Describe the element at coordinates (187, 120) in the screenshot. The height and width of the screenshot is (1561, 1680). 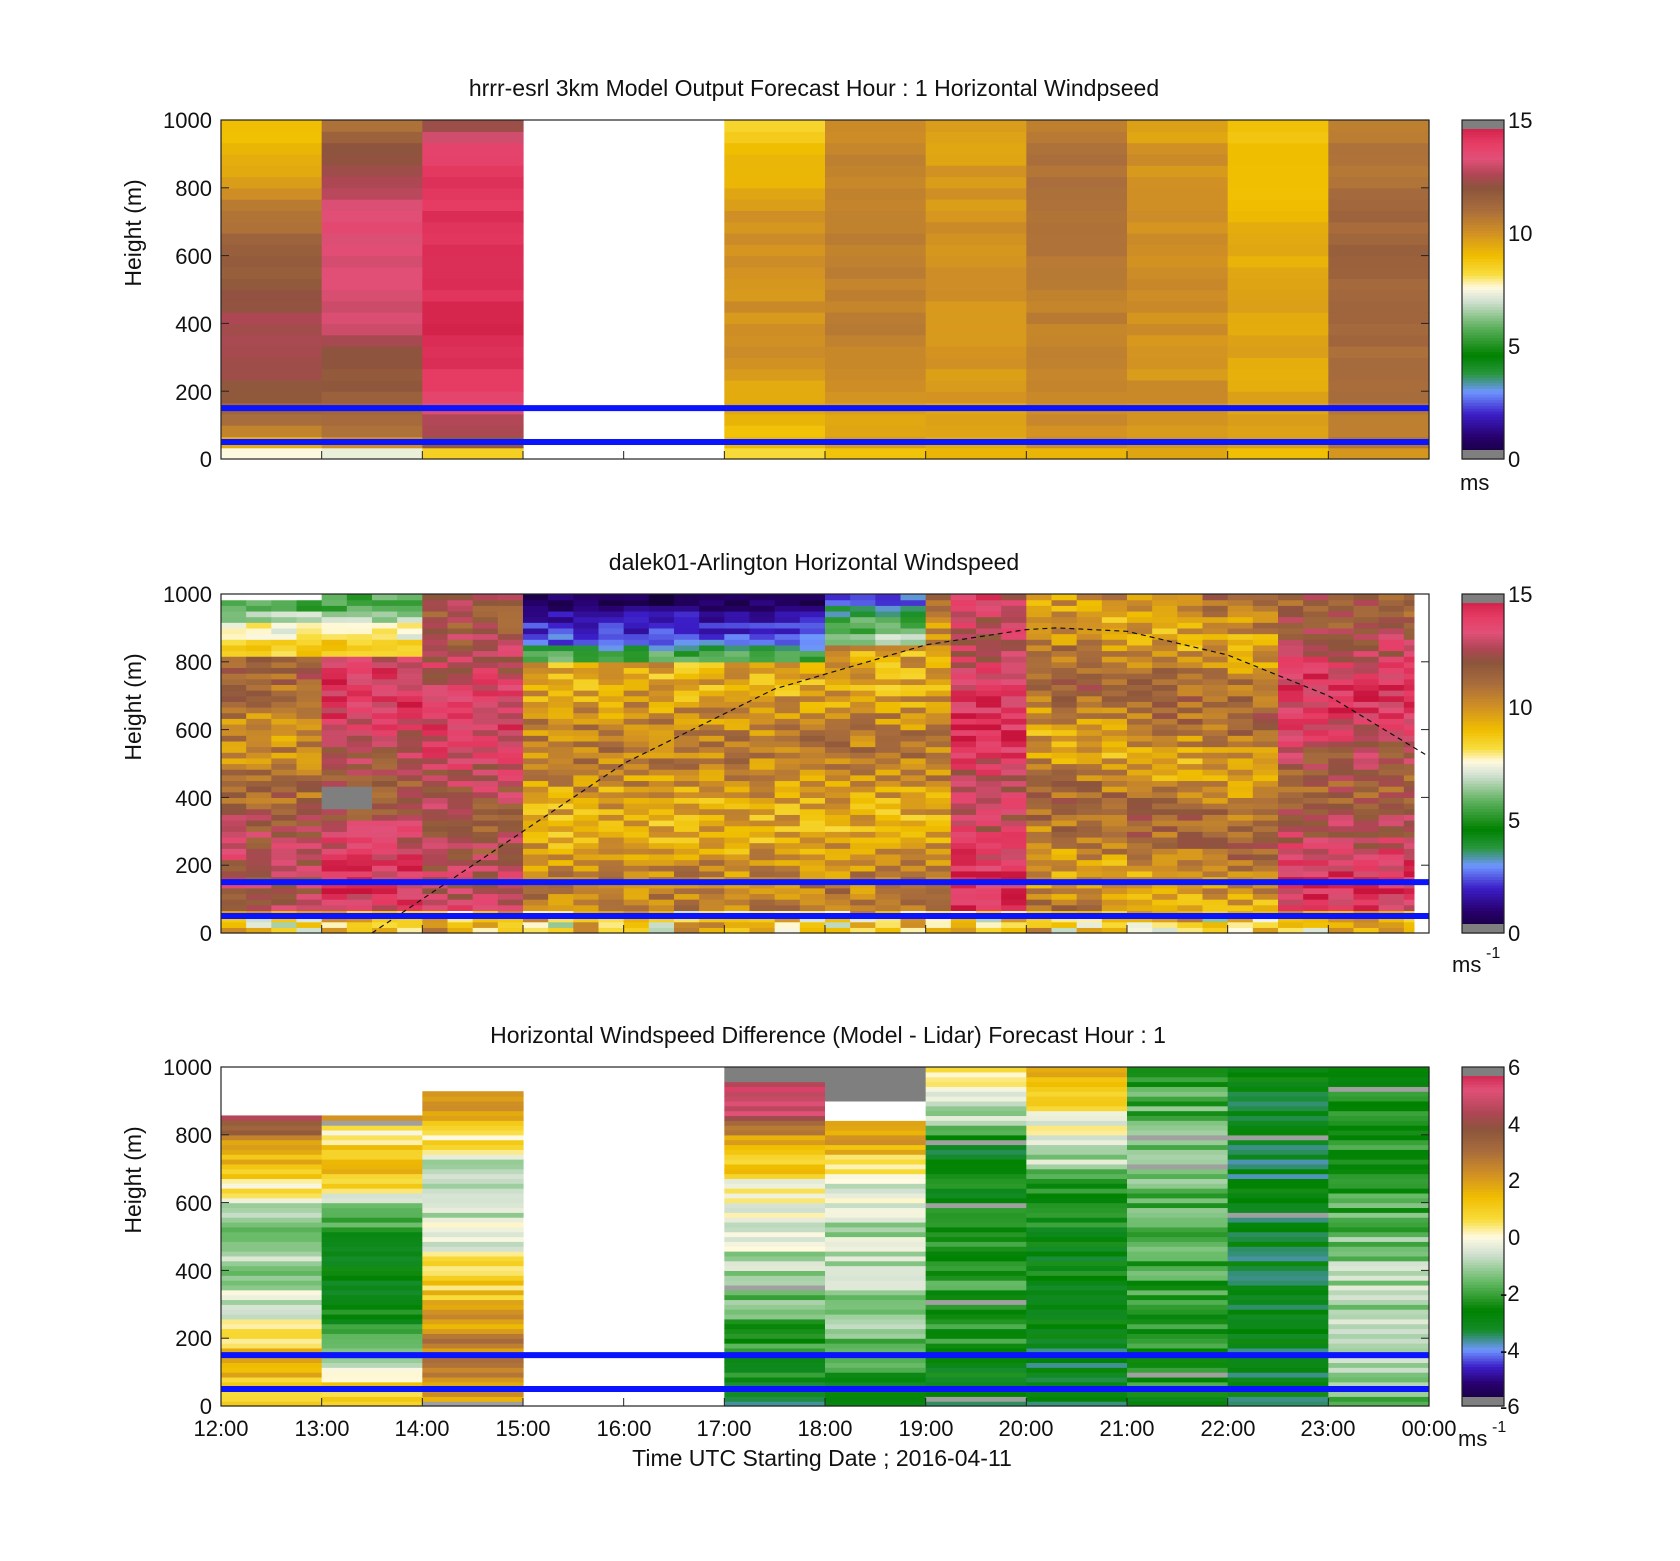
I see `y-tick-label: 1000` at that location.